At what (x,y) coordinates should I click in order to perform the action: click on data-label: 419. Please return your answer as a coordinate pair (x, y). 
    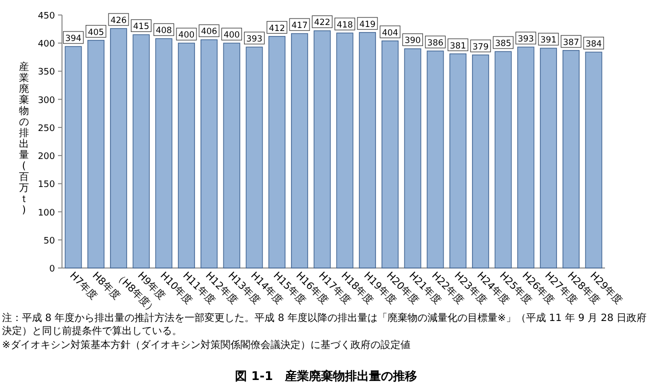
    Looking at the image, I should click on (367, 25).